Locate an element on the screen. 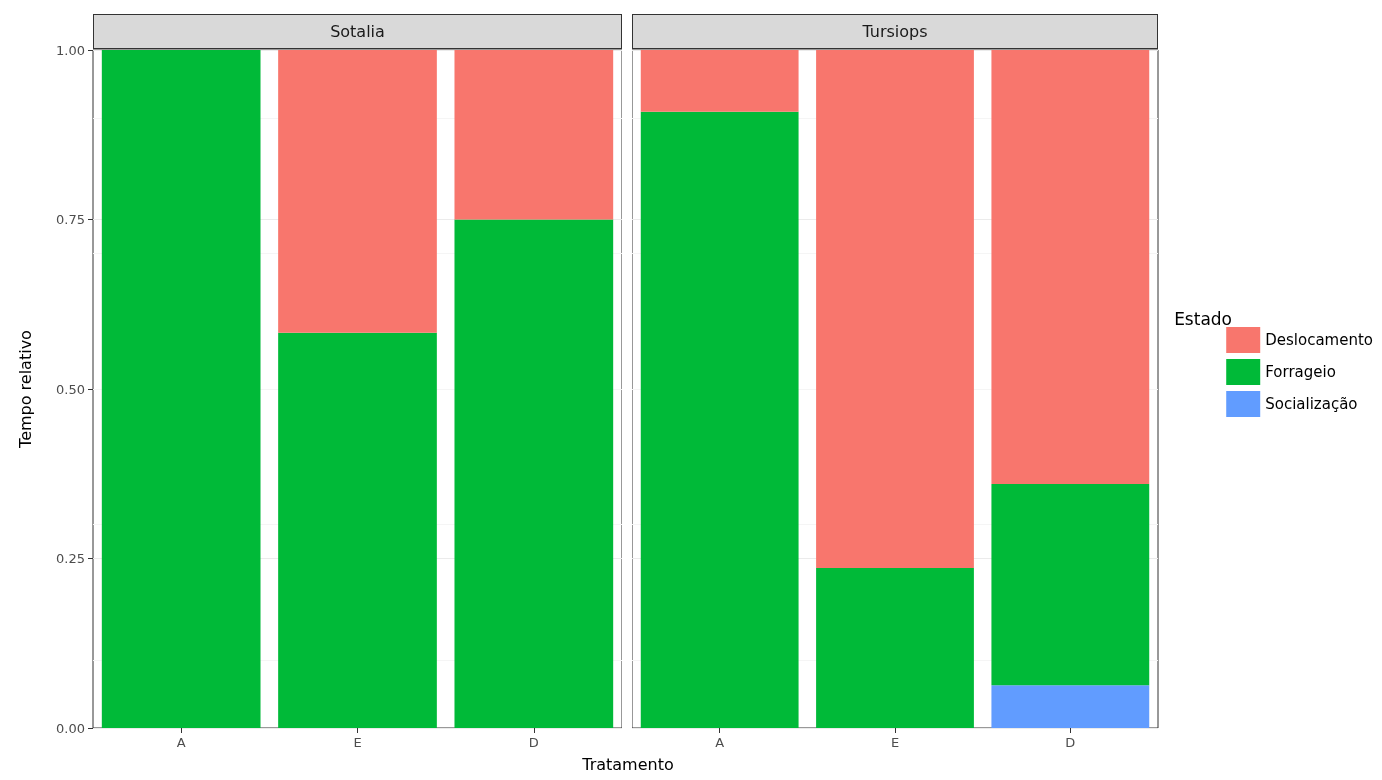 The width and height of the screenshot is (1382, 780). y-tick-label: 0.25 is located at coordinates (70, 558).